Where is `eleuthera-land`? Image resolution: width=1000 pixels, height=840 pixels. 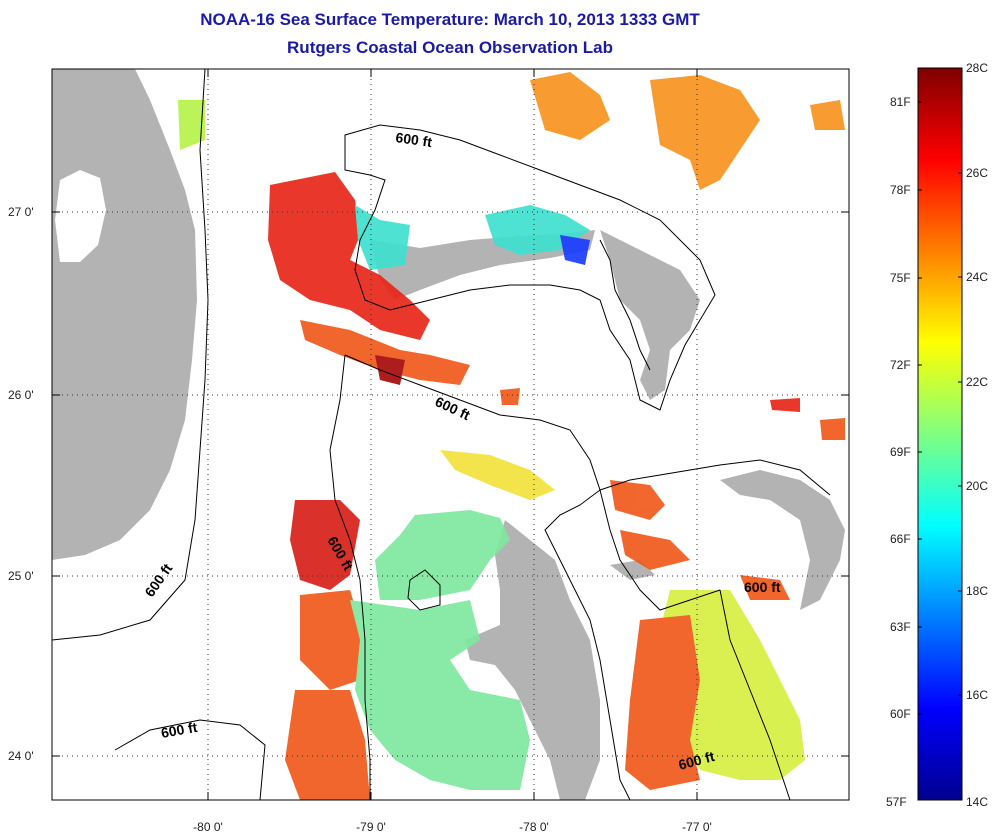 eleuthera-land is located at coordinates (782, 540).